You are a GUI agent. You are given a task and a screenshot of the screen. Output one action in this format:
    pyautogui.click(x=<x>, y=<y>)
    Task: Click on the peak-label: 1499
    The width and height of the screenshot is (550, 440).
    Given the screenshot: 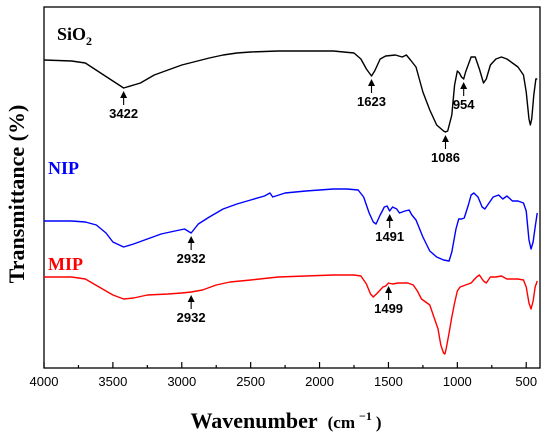 What is the action you would take?
    pyautogui.click(x=388, y=308)
    